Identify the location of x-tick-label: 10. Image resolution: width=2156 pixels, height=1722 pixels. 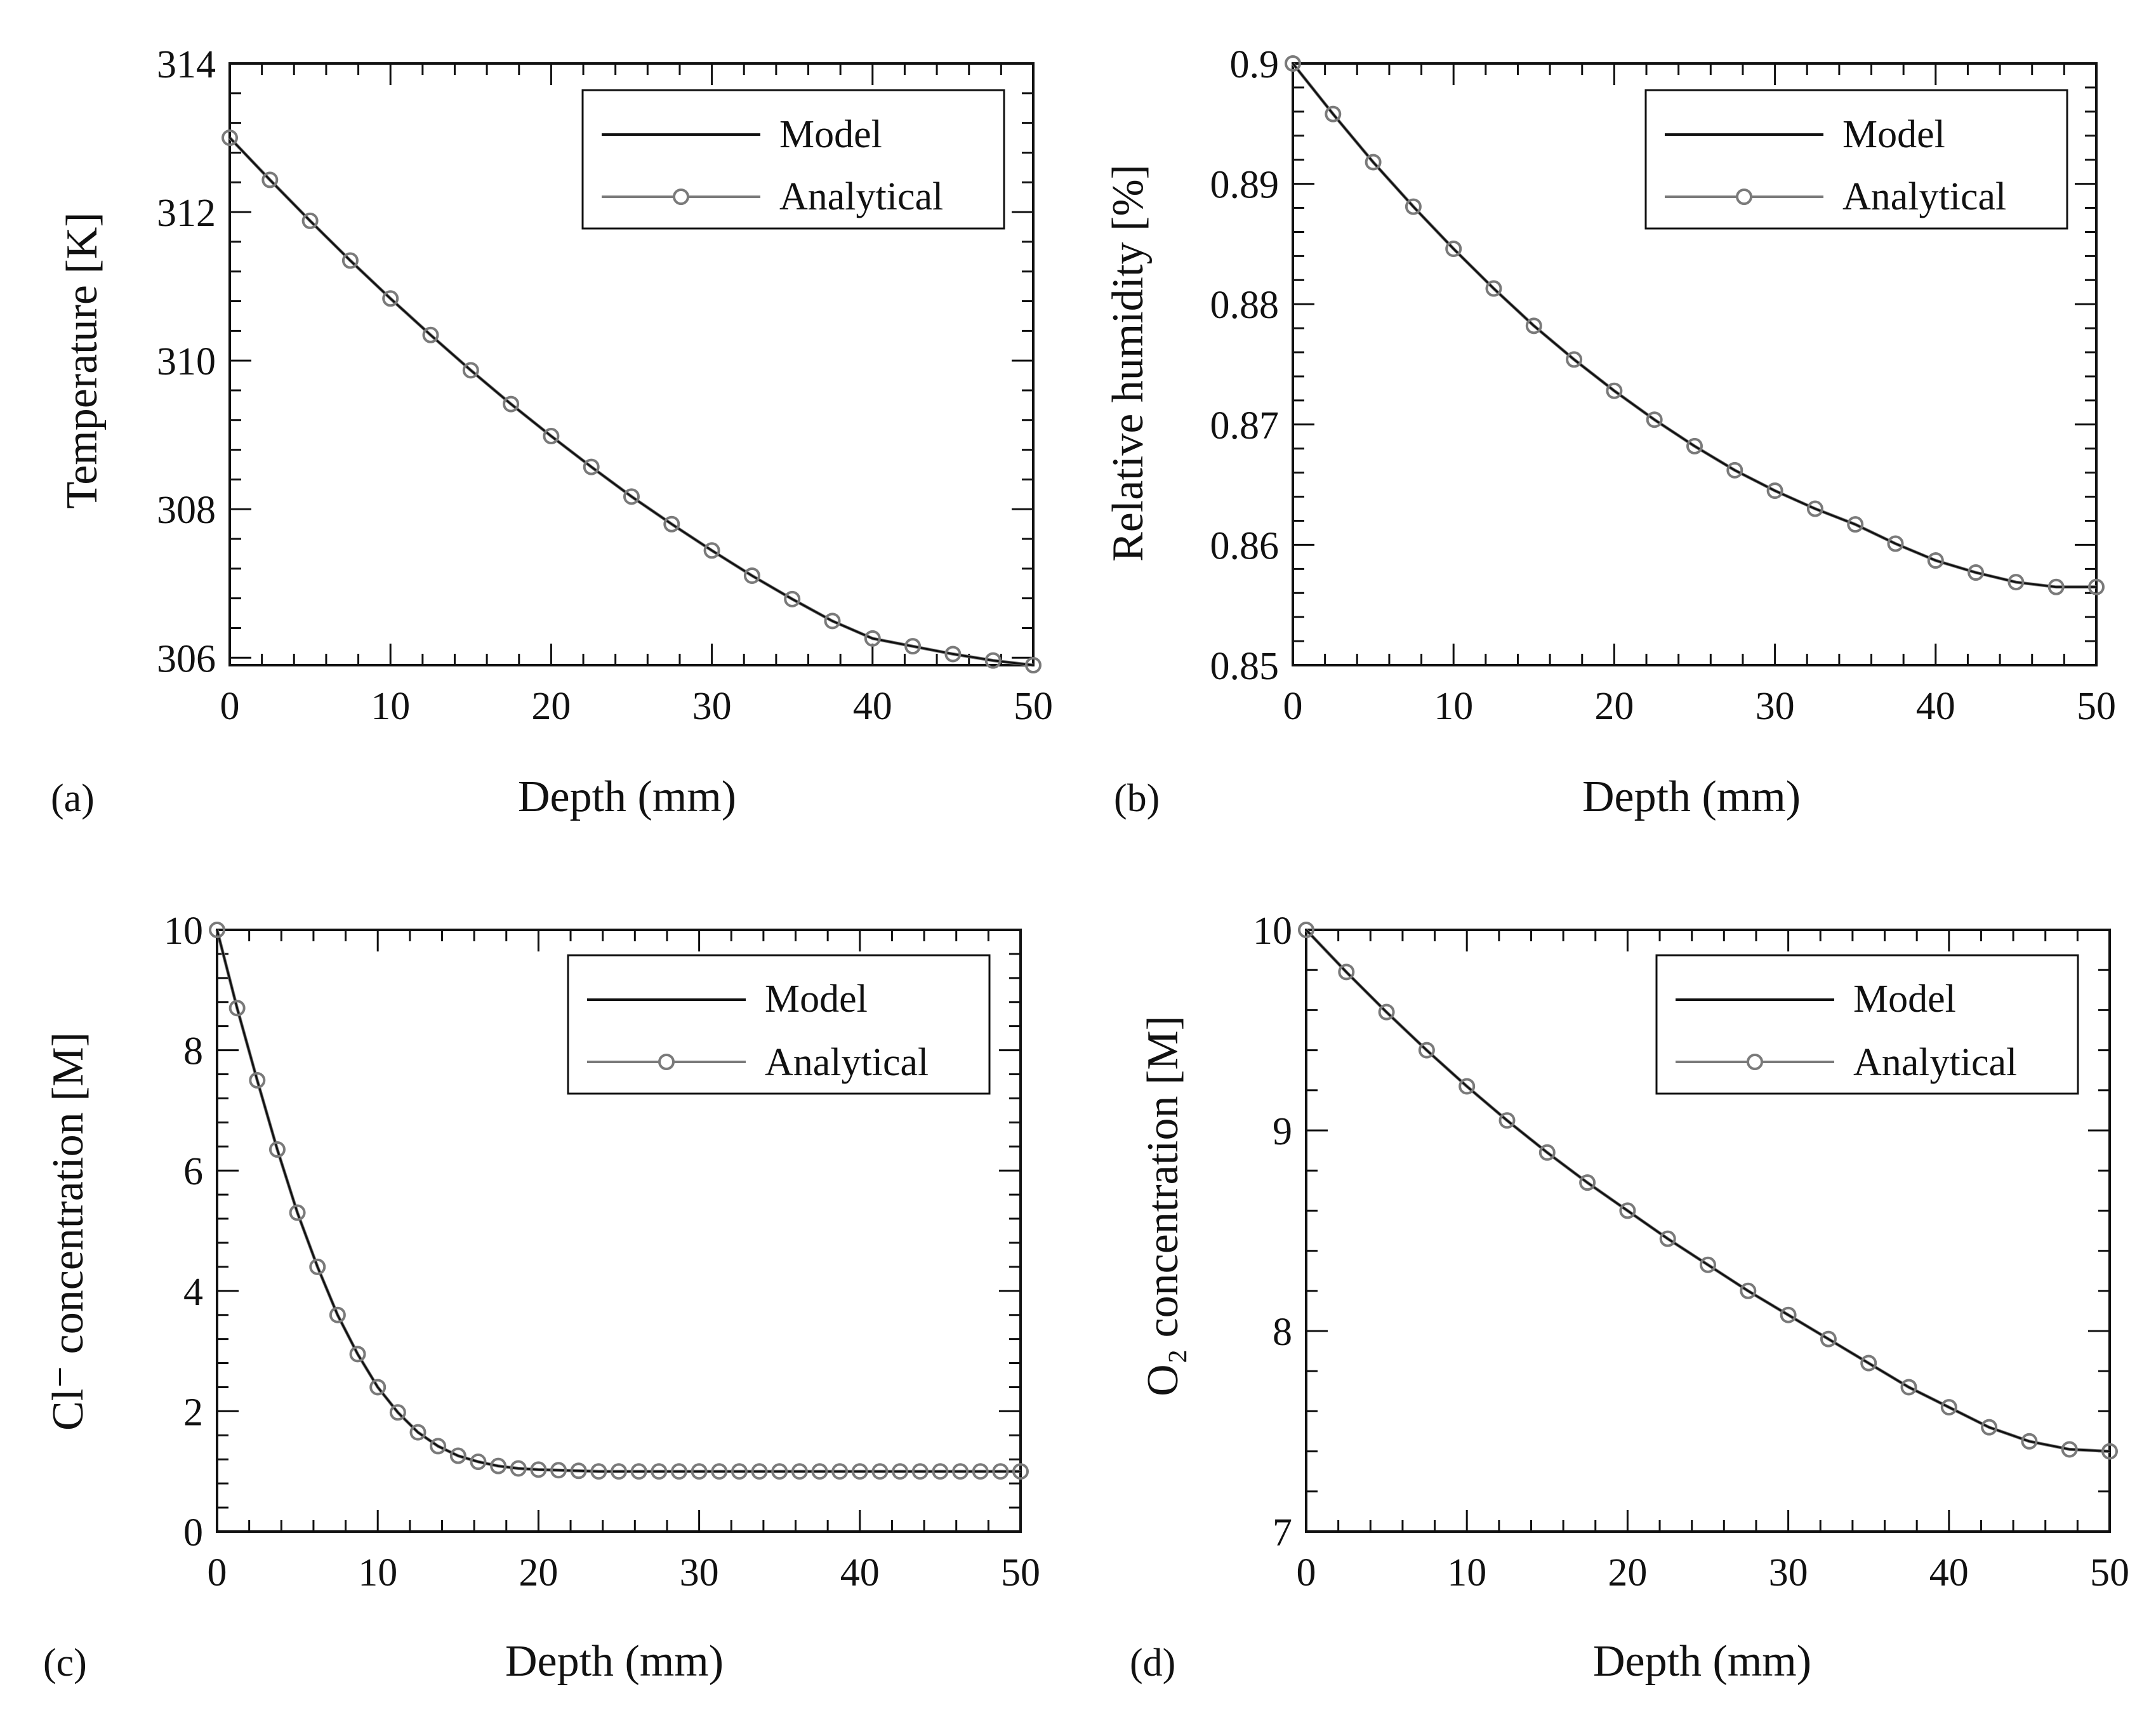
(1466, 1572).